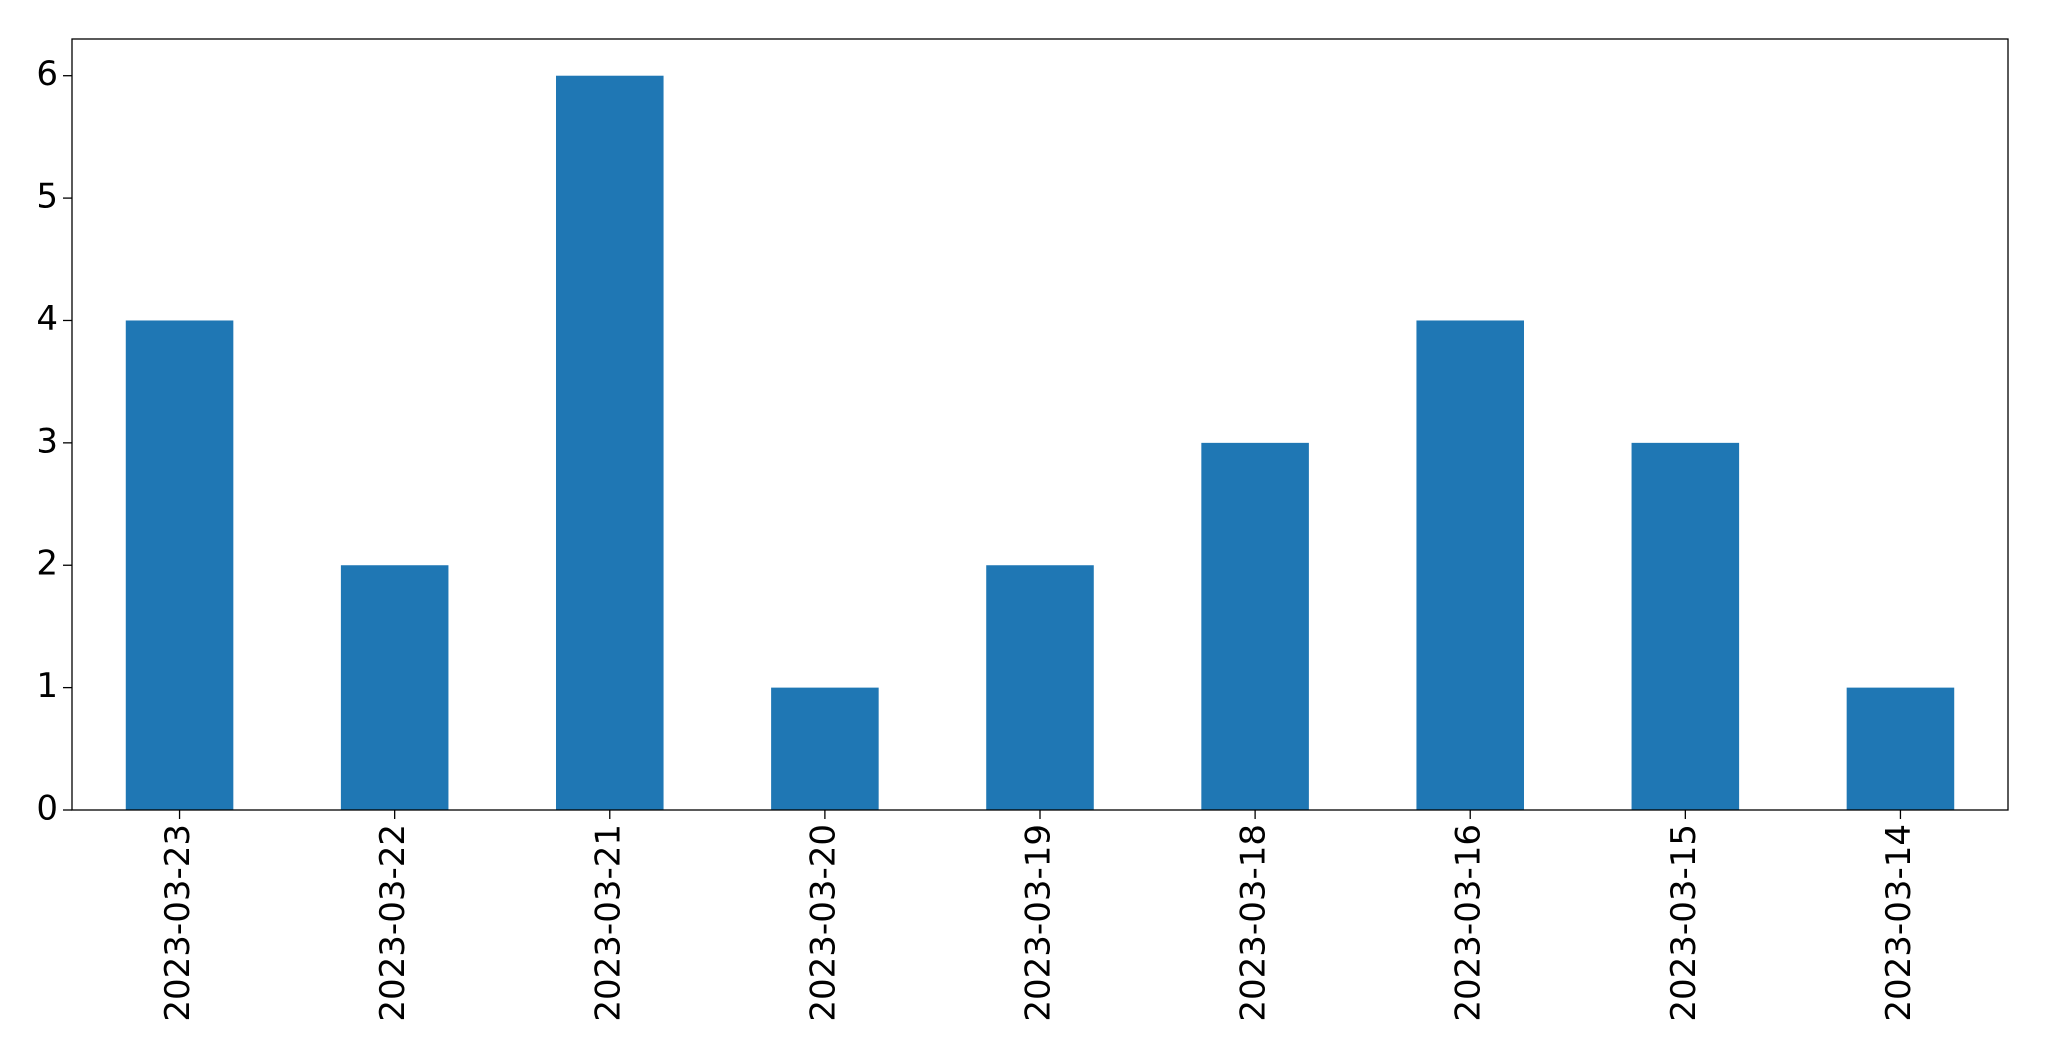 This screenshot has width=2049, height=1061. Describe the element at coordinates (47, 809) in the screenshot. I see `y-tick-label: 0` at that location.